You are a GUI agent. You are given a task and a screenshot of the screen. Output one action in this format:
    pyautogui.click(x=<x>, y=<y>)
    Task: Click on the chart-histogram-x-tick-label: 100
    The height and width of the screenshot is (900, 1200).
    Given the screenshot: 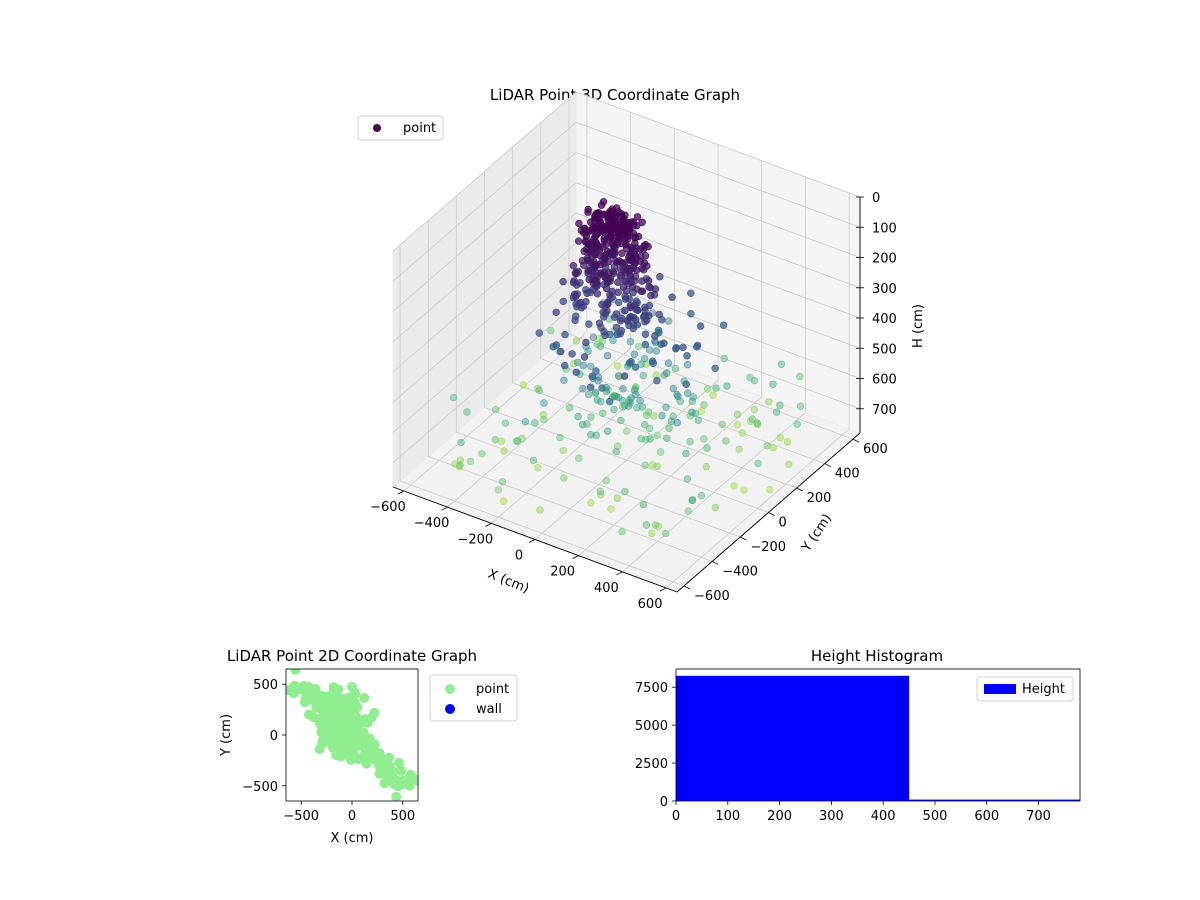 What is the action you would take?
    pyautogui.click(x=727, y=816)
    